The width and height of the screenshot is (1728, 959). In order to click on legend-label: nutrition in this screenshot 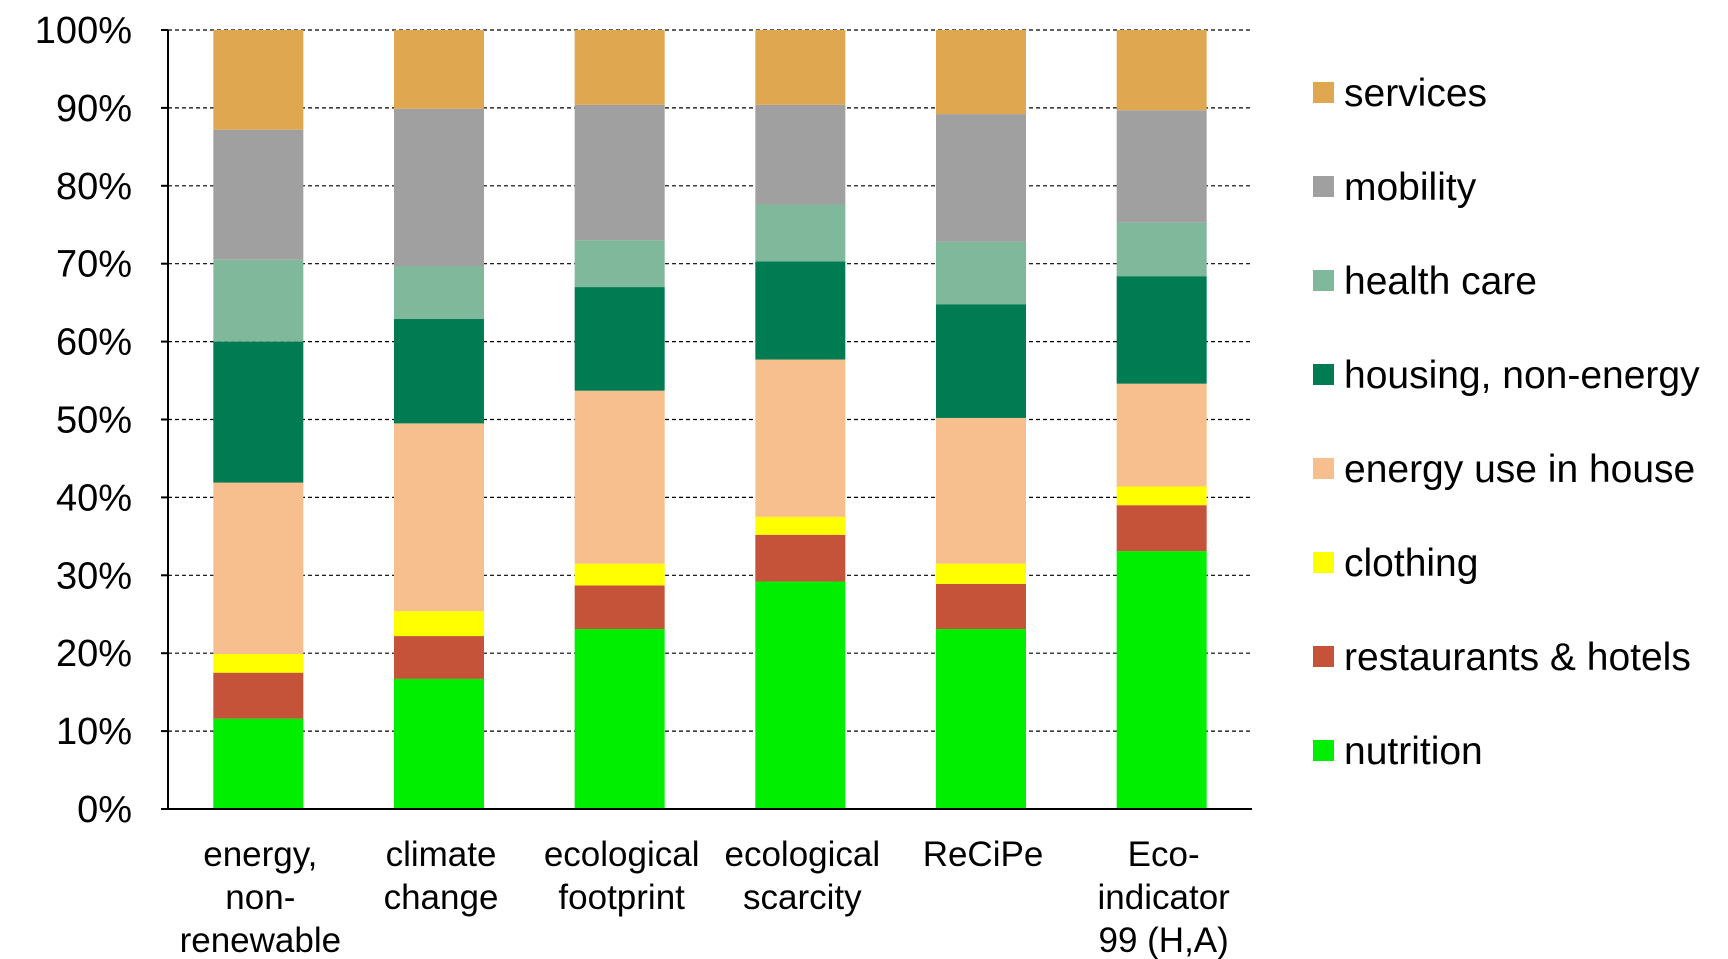, I will do `click(1413, 751)`.